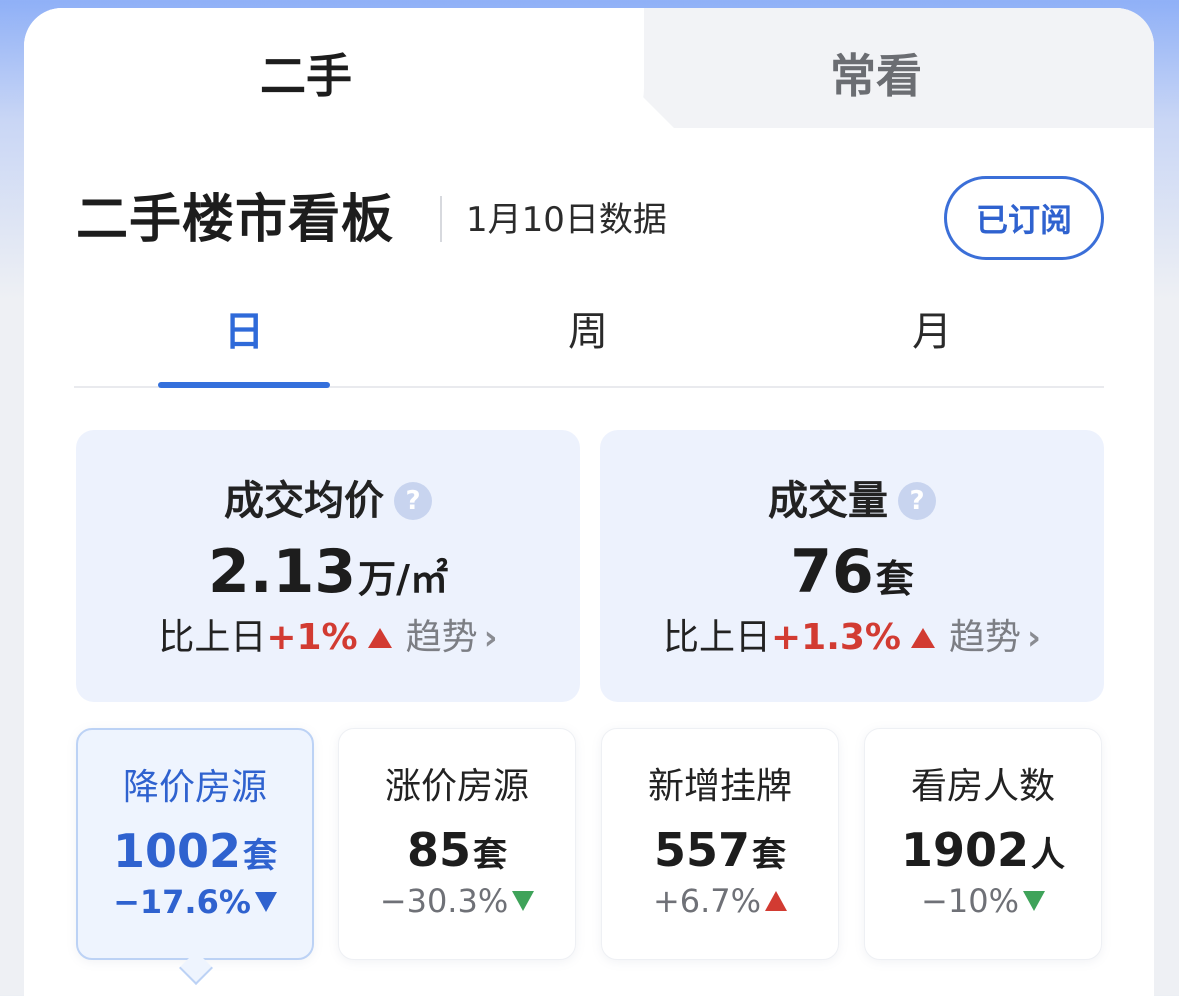  What do you see at coordinates (566, 220) in the screenshot?
I see `data-date: 1月10日数据` at bounding box center [566, 220].